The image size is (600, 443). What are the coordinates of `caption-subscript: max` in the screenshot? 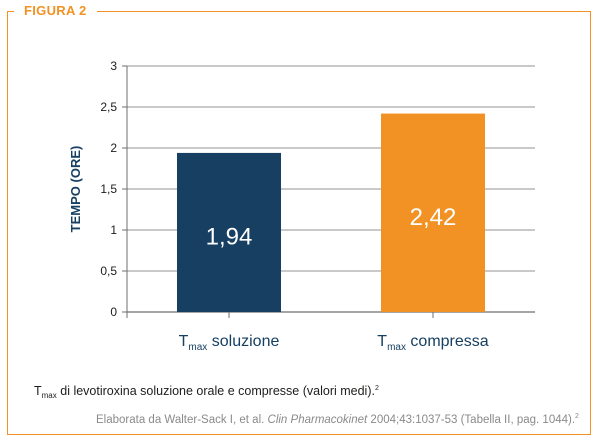 It's located at (49, 395).